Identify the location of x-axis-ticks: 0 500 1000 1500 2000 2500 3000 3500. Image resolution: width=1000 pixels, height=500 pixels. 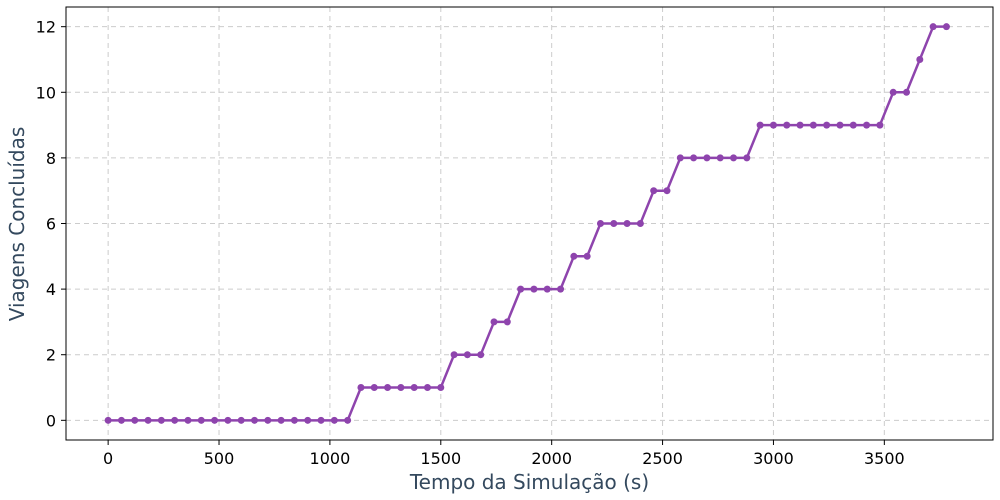
(504, 454).